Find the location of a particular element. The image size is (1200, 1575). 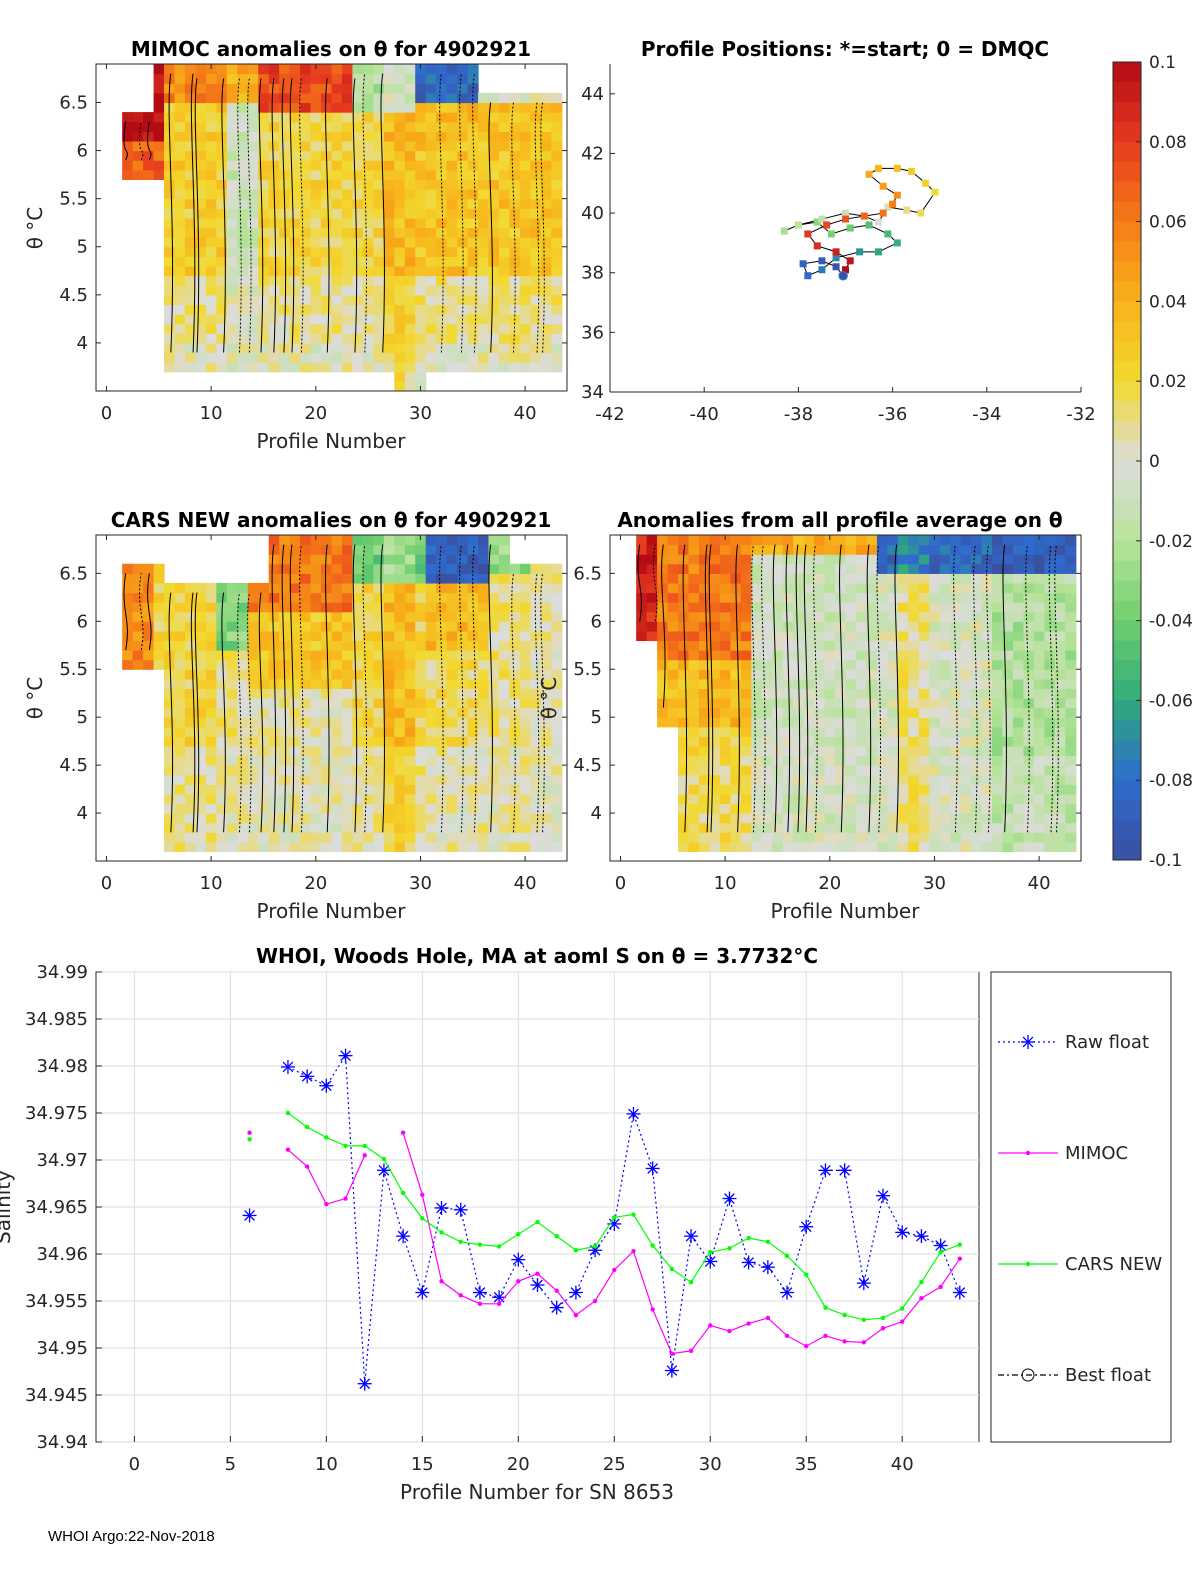

x-tick-label: 0 is located at coordinates (620, 883).